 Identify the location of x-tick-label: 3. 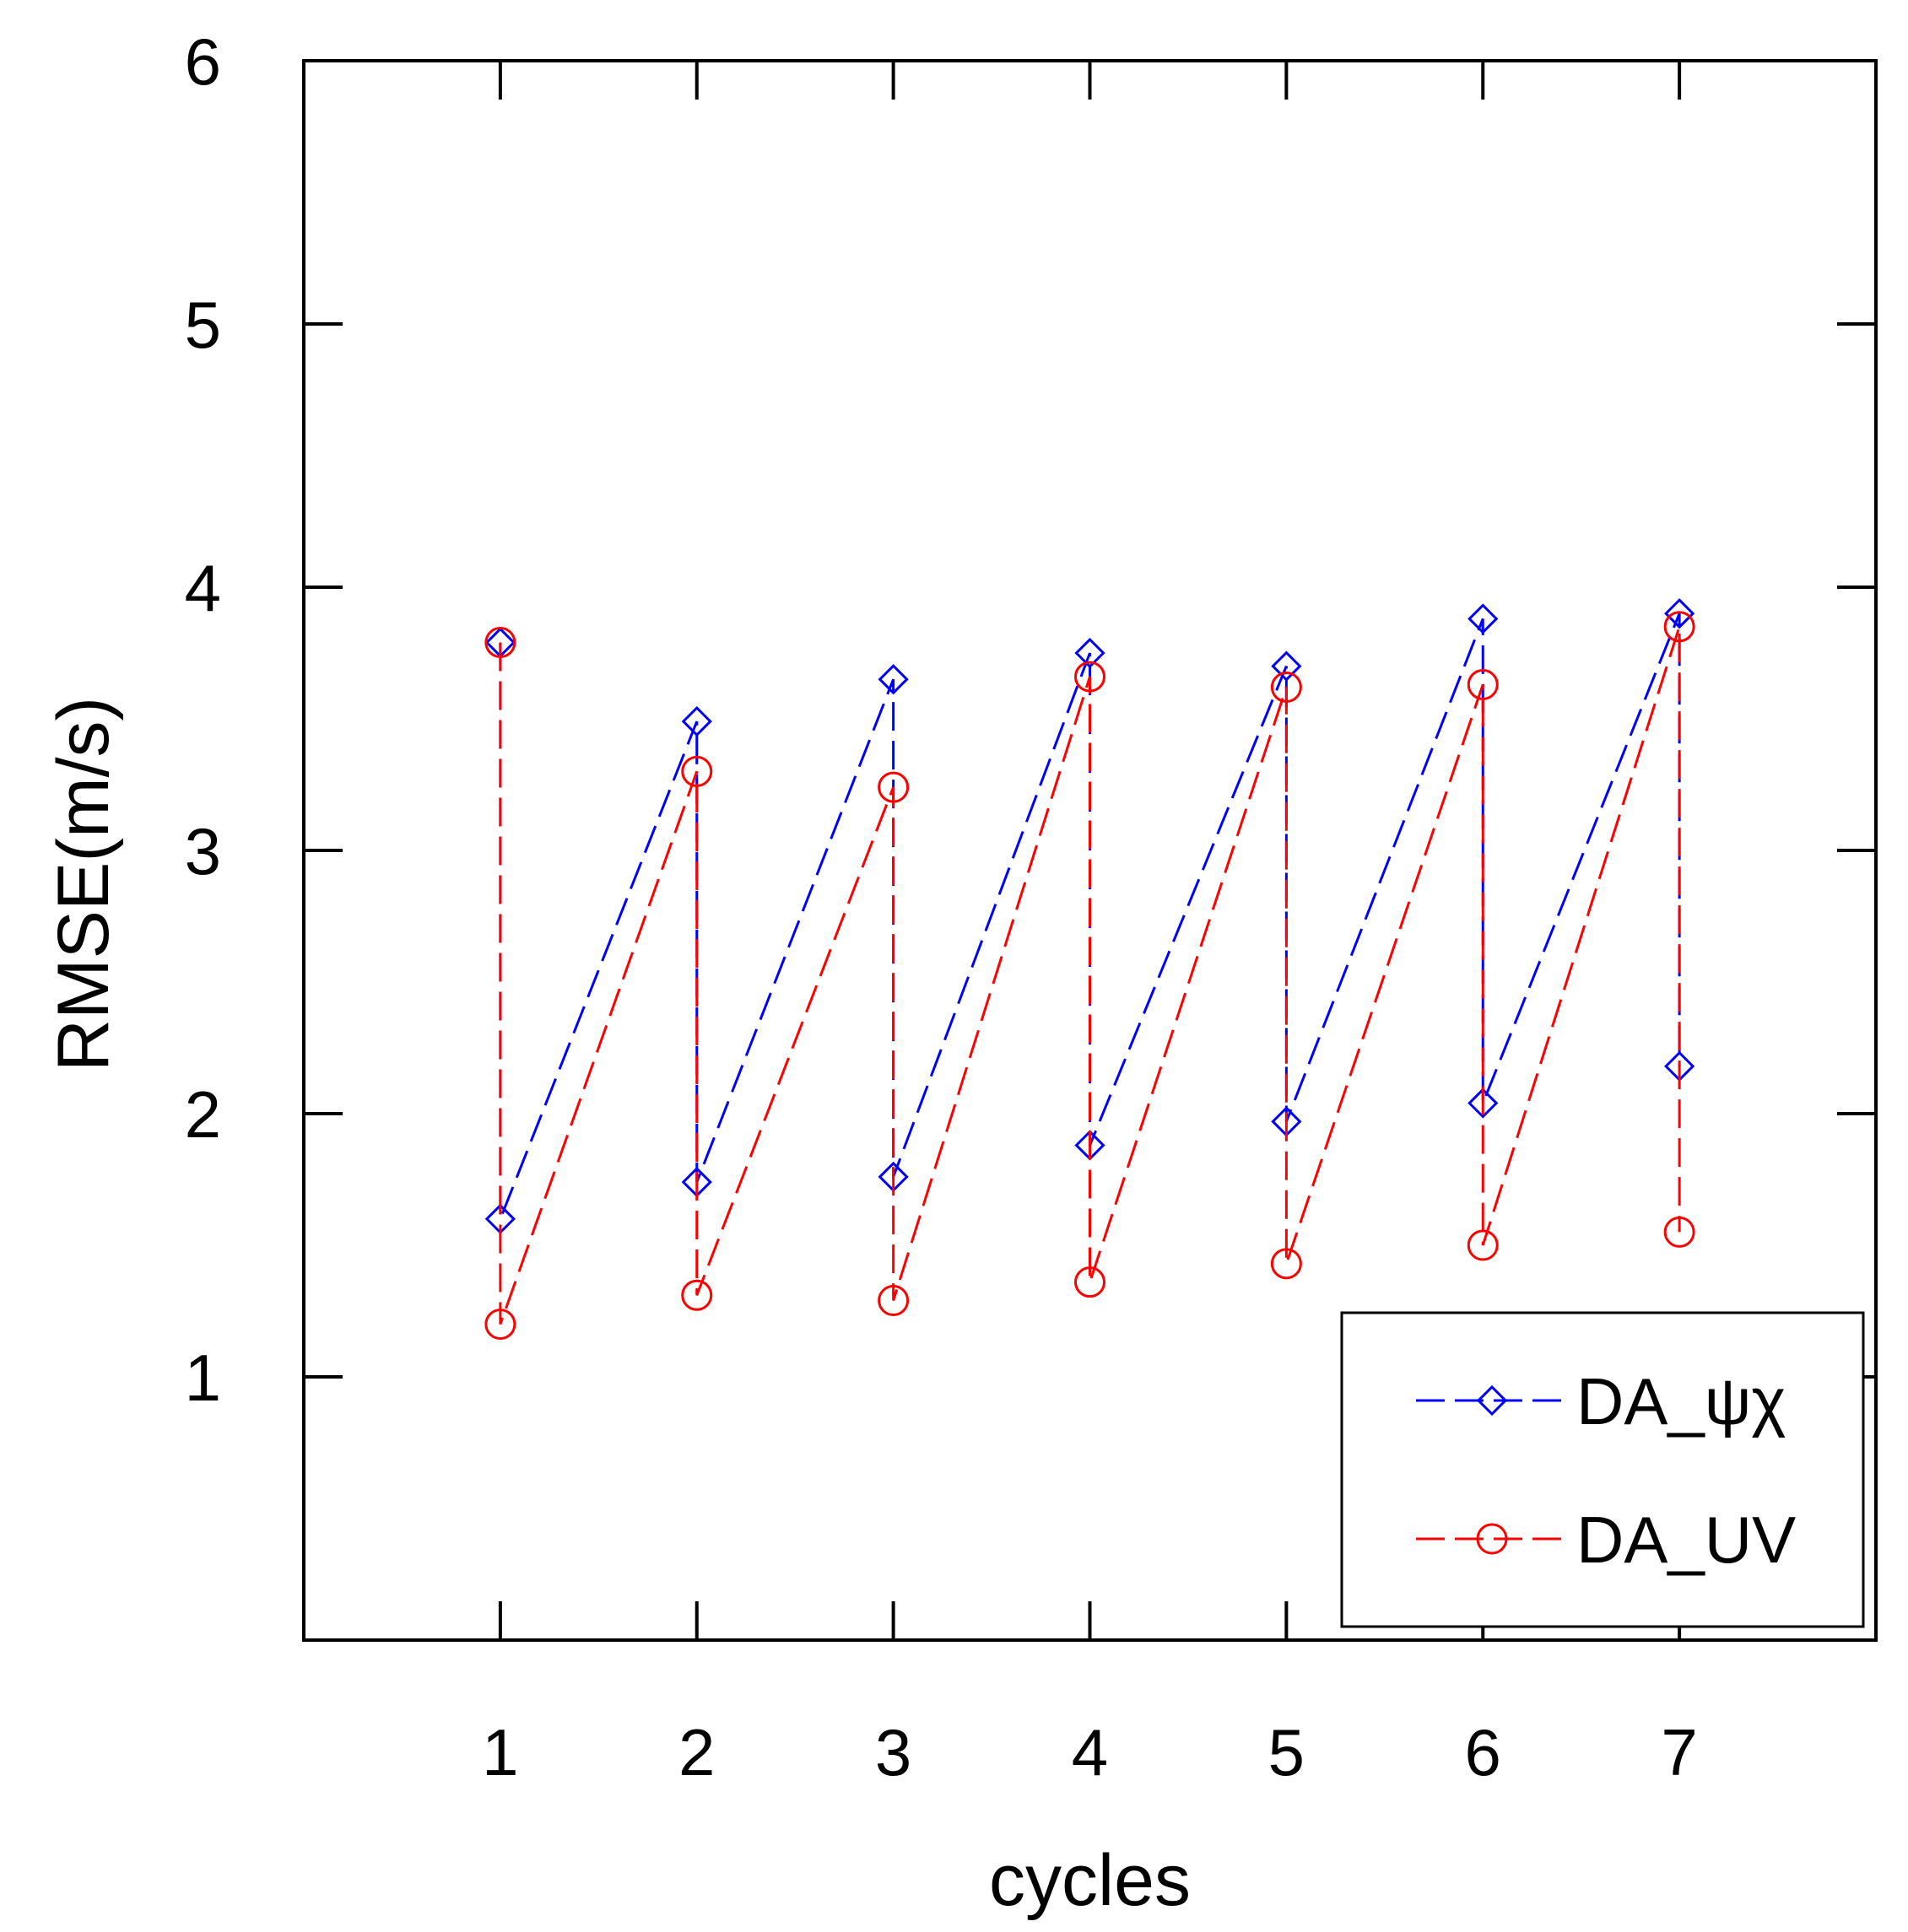
(893, 1752).